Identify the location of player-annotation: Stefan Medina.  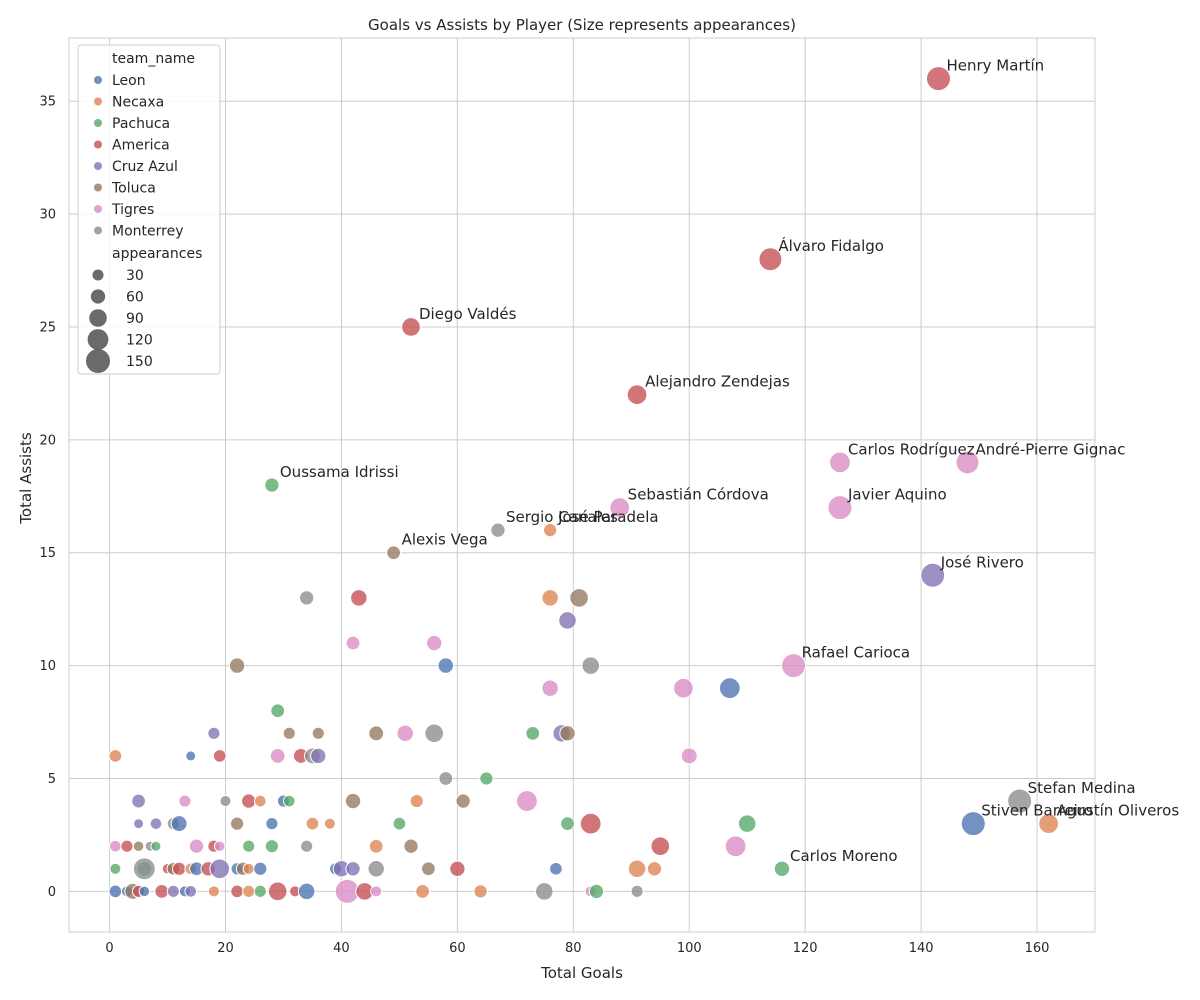
(1082, 788).